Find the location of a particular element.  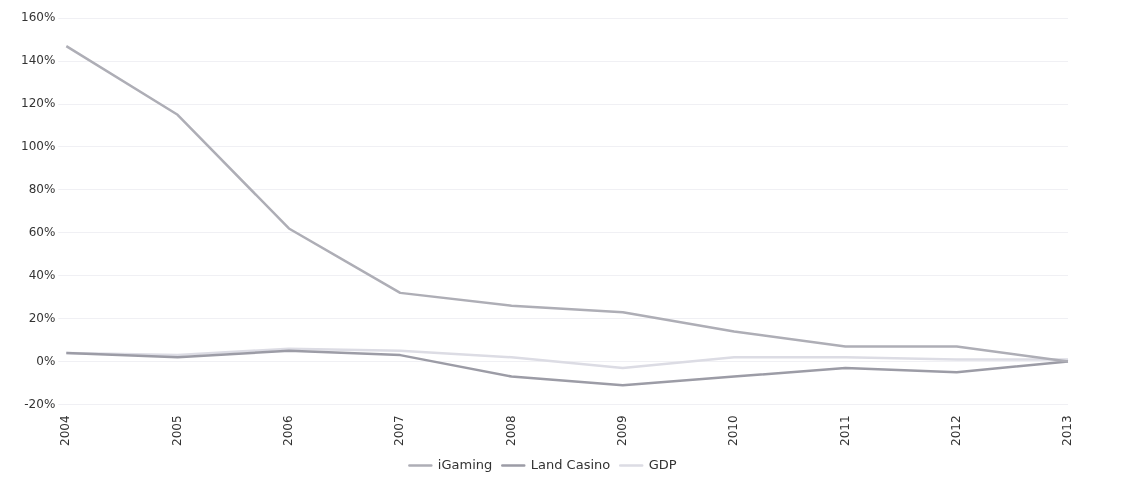

y-tick-label: 40% is located at coordinates (42, 274).